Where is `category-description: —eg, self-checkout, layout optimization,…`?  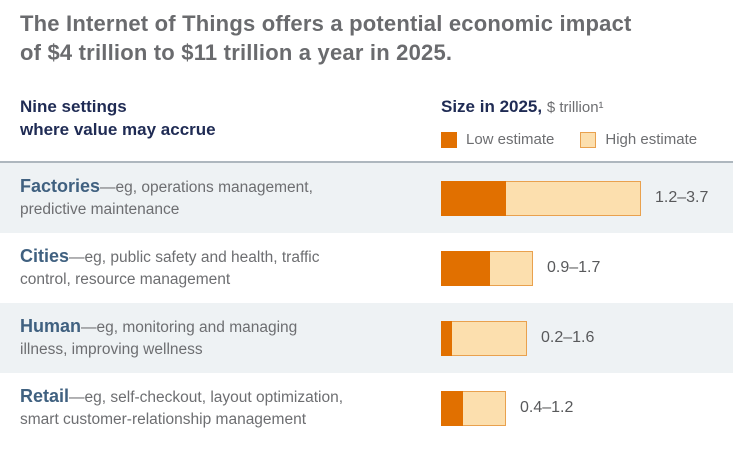
category-description: —eg, self-checkout, layout optimization,… is located at coordinates (181, 408).